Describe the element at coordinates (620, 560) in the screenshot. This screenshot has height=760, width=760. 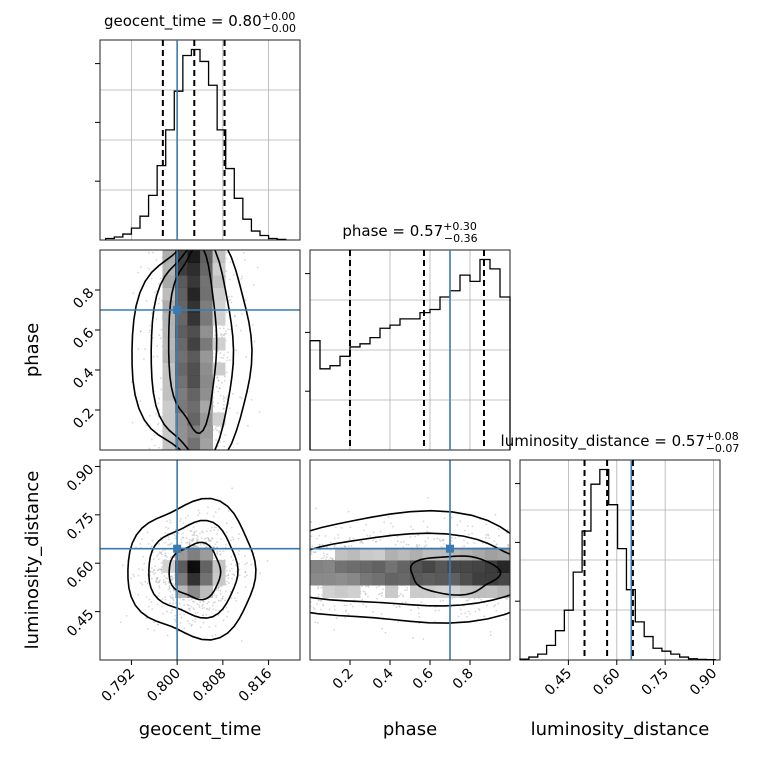
I see `panel-frame` at that location.